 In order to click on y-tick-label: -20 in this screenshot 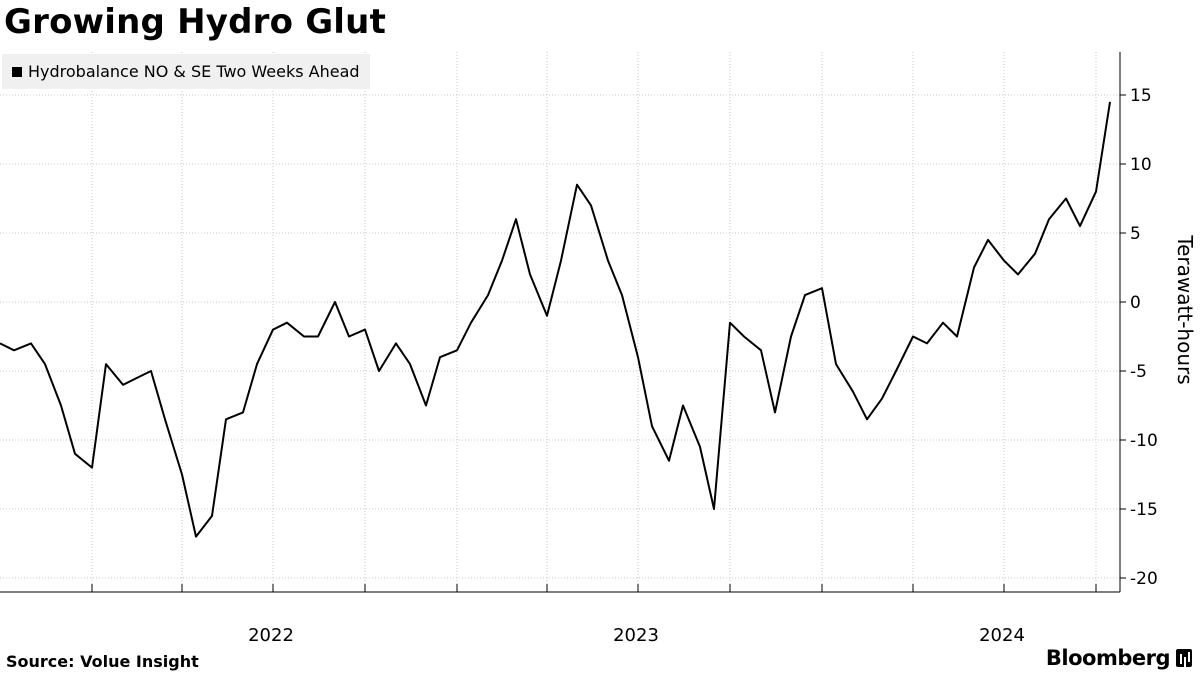, I will do `click(1144, 579)`.